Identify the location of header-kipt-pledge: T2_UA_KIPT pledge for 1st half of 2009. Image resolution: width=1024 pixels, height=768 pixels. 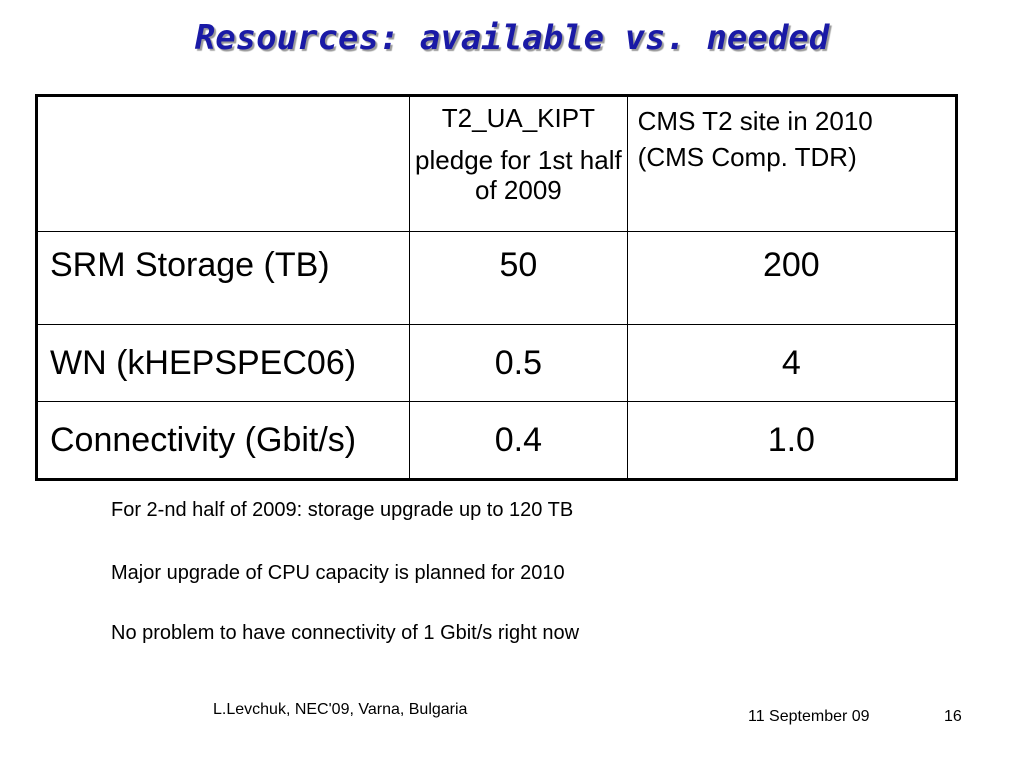
(518, 163).